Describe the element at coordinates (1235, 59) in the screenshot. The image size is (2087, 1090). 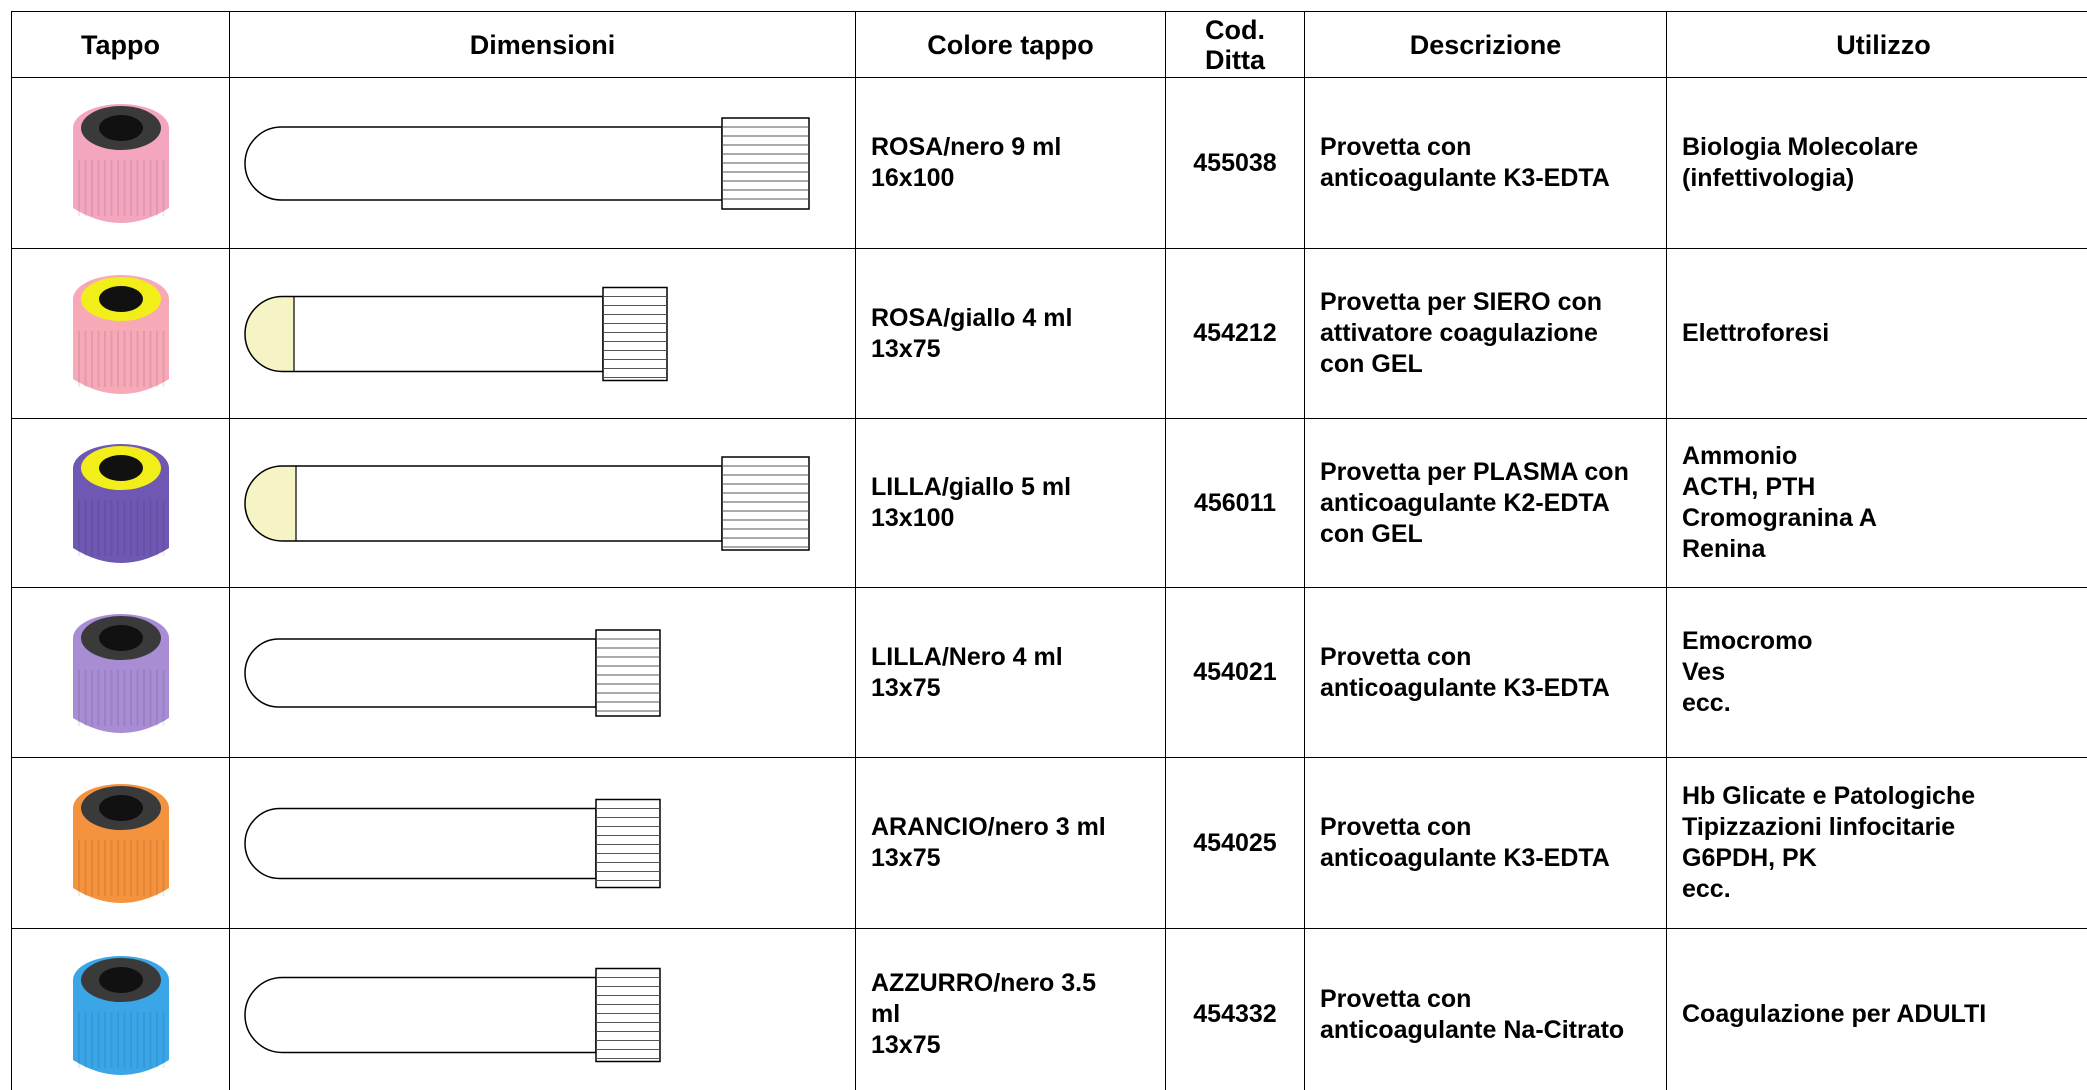
I see `header-text: Ditta` at that location.